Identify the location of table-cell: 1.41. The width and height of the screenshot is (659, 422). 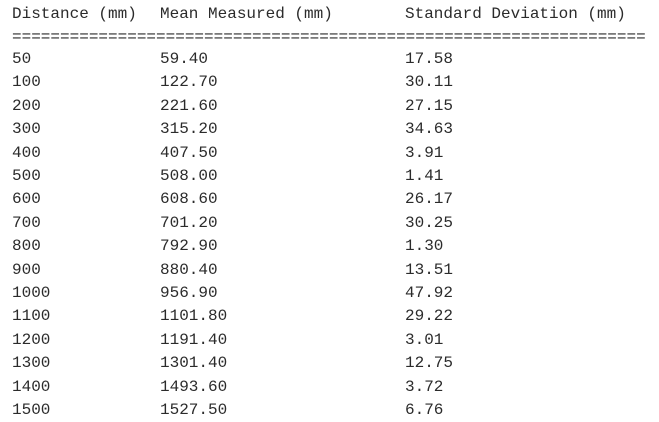
(424, 176).